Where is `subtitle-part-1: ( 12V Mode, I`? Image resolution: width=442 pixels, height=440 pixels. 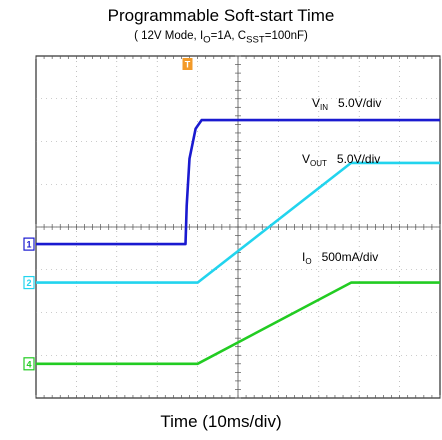
subtitle-part-1: ( 12V Mode, I is located at coordinates (169, 36).